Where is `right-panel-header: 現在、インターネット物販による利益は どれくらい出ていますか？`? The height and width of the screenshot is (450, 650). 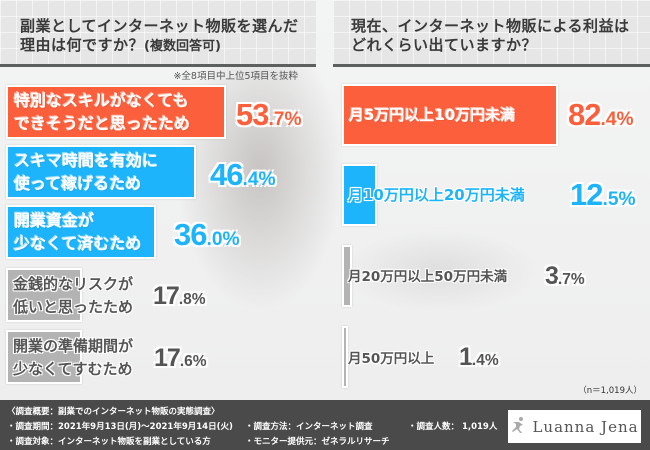
right-panel-header: 現在、インターネット物販による利益は どれくらい出ていますか？ is located at coordinates (491, 33).